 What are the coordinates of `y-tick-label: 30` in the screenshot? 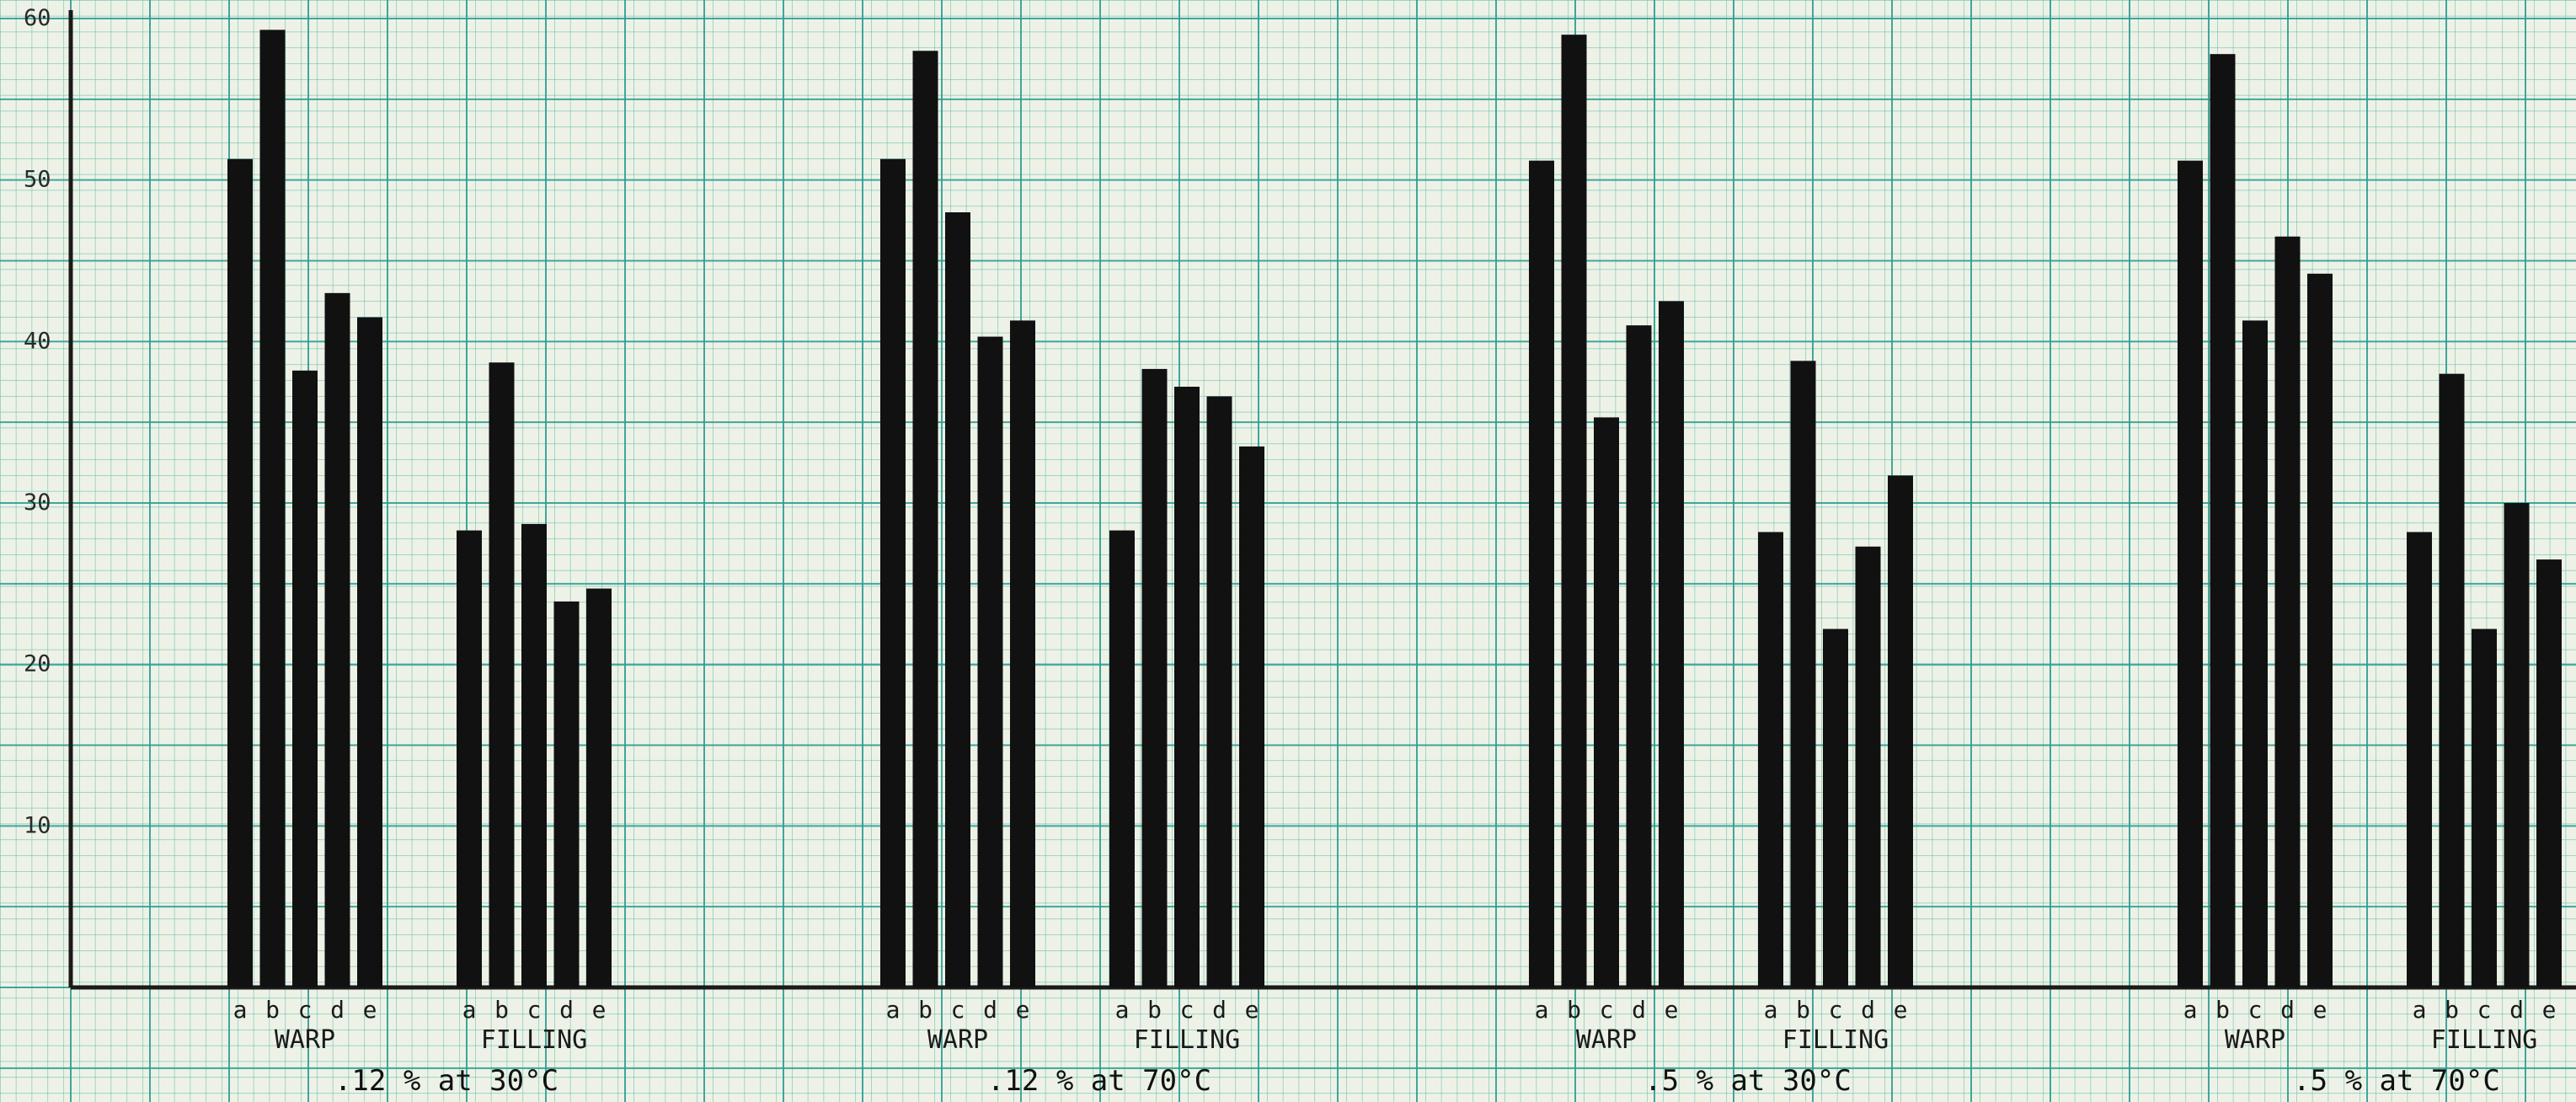 It's located at (37, 502).